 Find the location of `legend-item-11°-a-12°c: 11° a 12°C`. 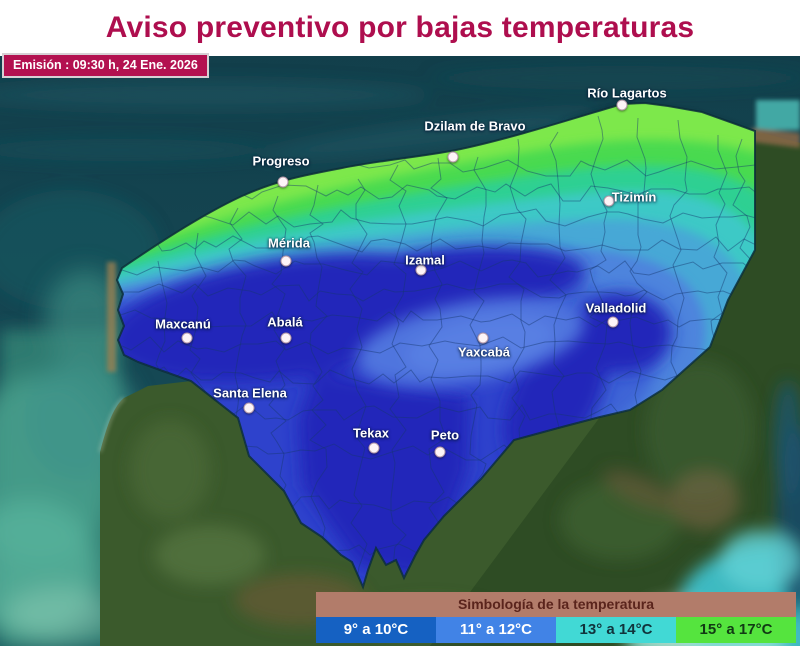

legend-item-11°-a-12°c: 11° a 12°C is located at coordinates (496, 630).